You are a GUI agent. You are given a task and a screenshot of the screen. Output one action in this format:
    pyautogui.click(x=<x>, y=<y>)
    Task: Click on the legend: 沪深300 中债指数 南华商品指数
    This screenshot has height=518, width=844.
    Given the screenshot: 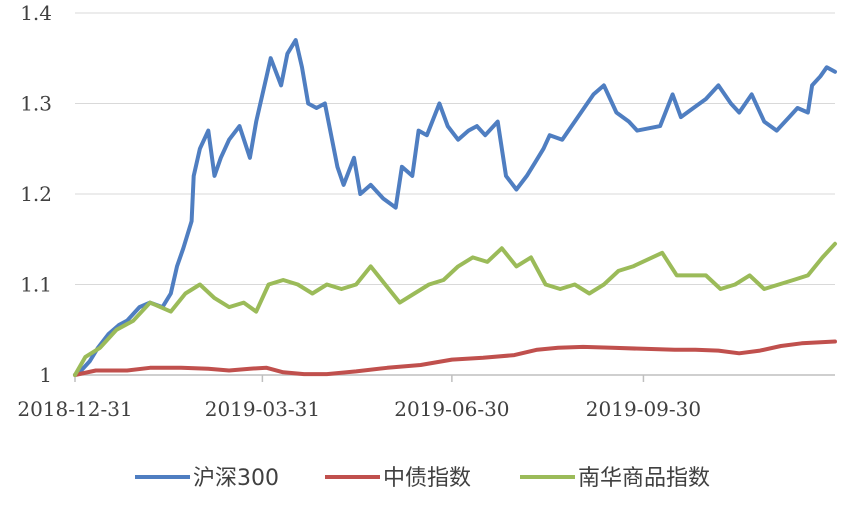 What is the action you would take?
    pyautogui.click(x=422, y=478)
    